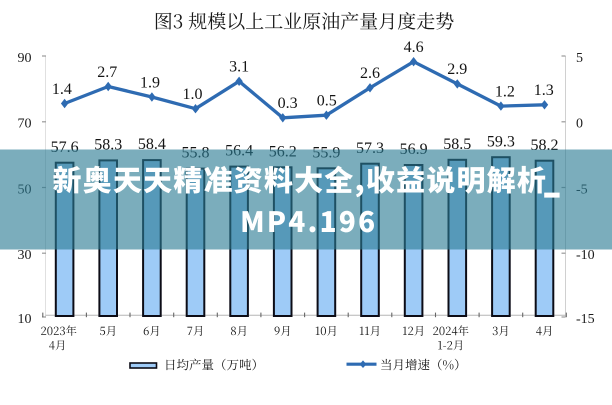 This screenshot has width=612, height=405. I want to click on svg-text: 58.3, so click(108, 145).